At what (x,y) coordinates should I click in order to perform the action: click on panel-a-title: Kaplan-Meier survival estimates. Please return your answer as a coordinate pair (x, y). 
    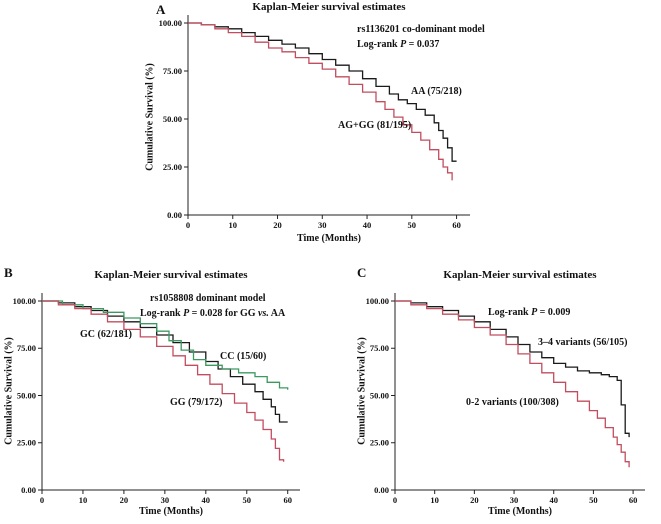
    Looking at the image, I should click on (329, 7).